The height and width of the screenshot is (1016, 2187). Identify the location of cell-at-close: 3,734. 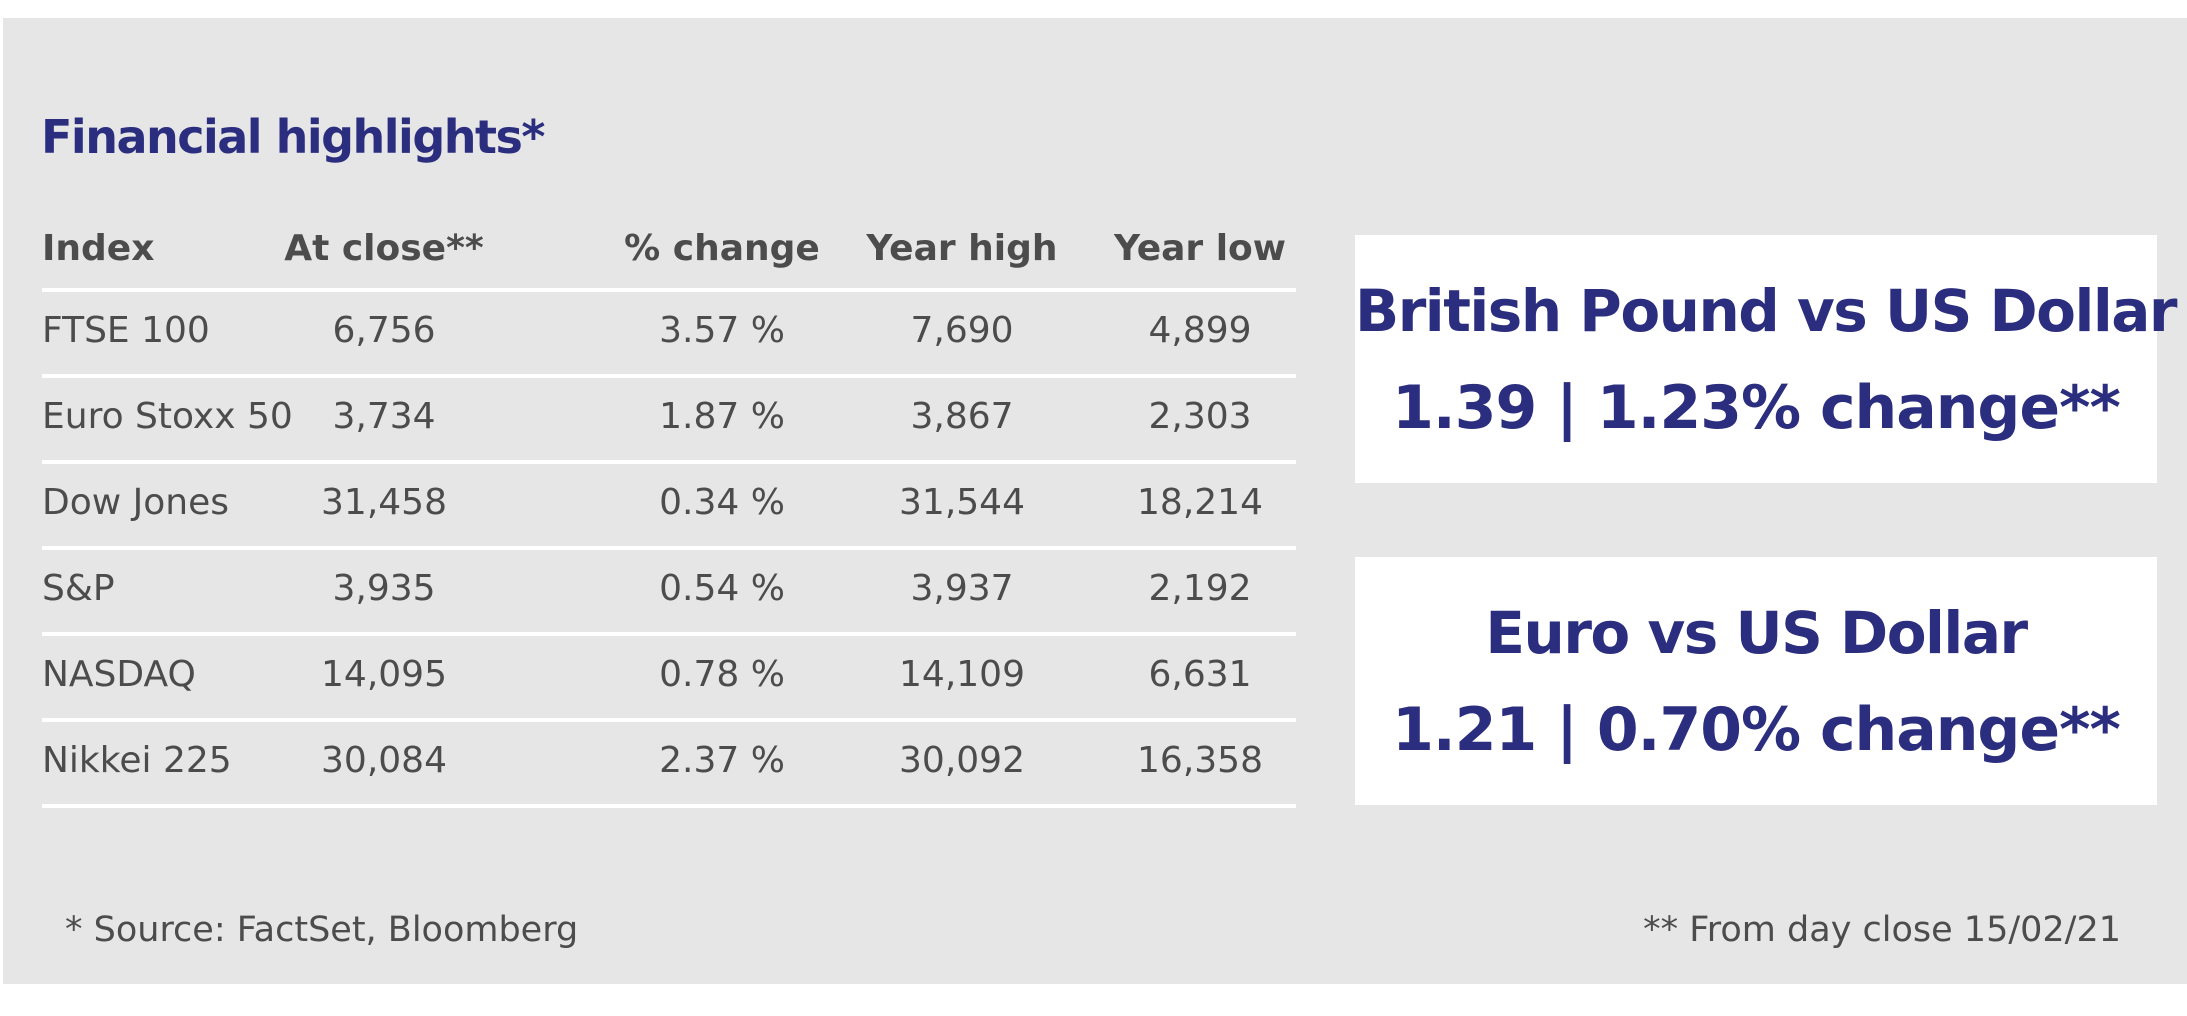
(384, 416).